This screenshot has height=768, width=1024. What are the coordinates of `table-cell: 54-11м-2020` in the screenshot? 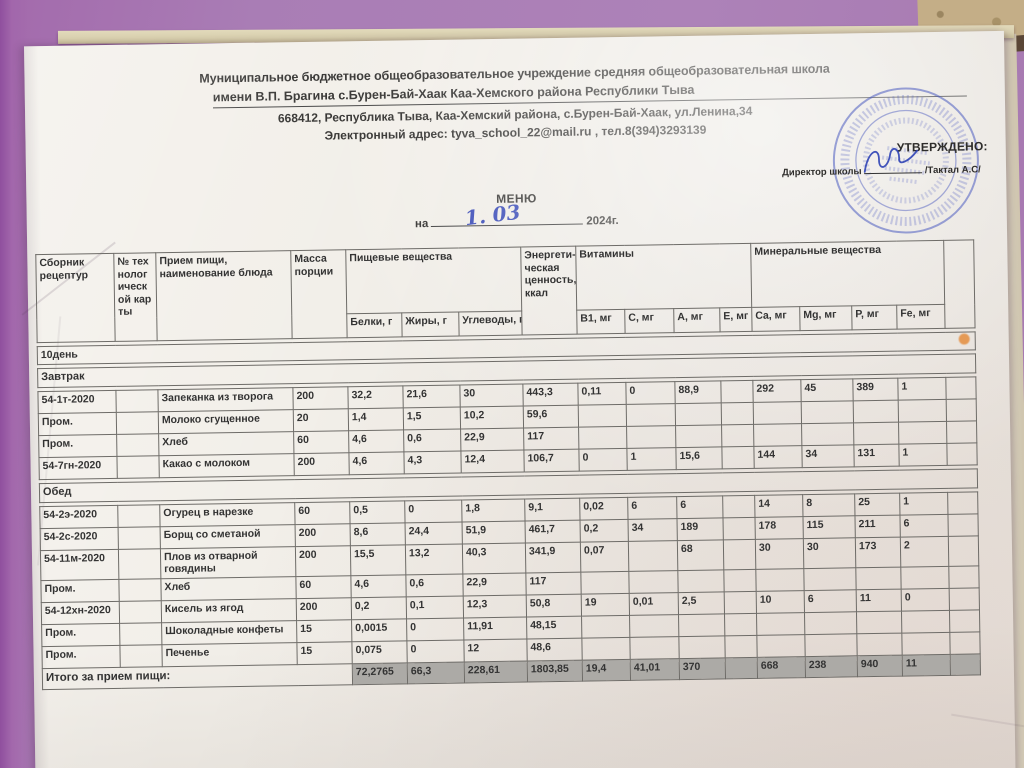 It's located at (79, 564).